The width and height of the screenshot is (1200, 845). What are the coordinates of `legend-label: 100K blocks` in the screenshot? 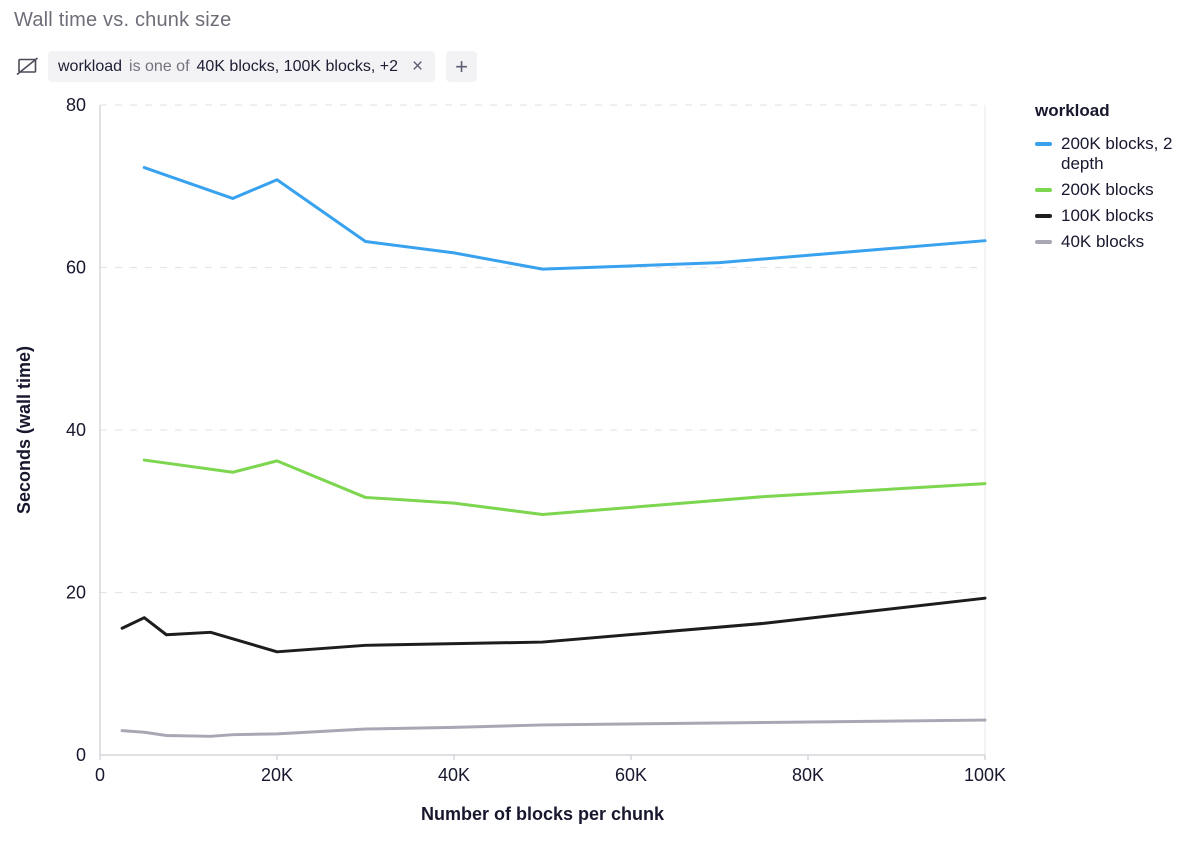 It's located at (1107, 215).